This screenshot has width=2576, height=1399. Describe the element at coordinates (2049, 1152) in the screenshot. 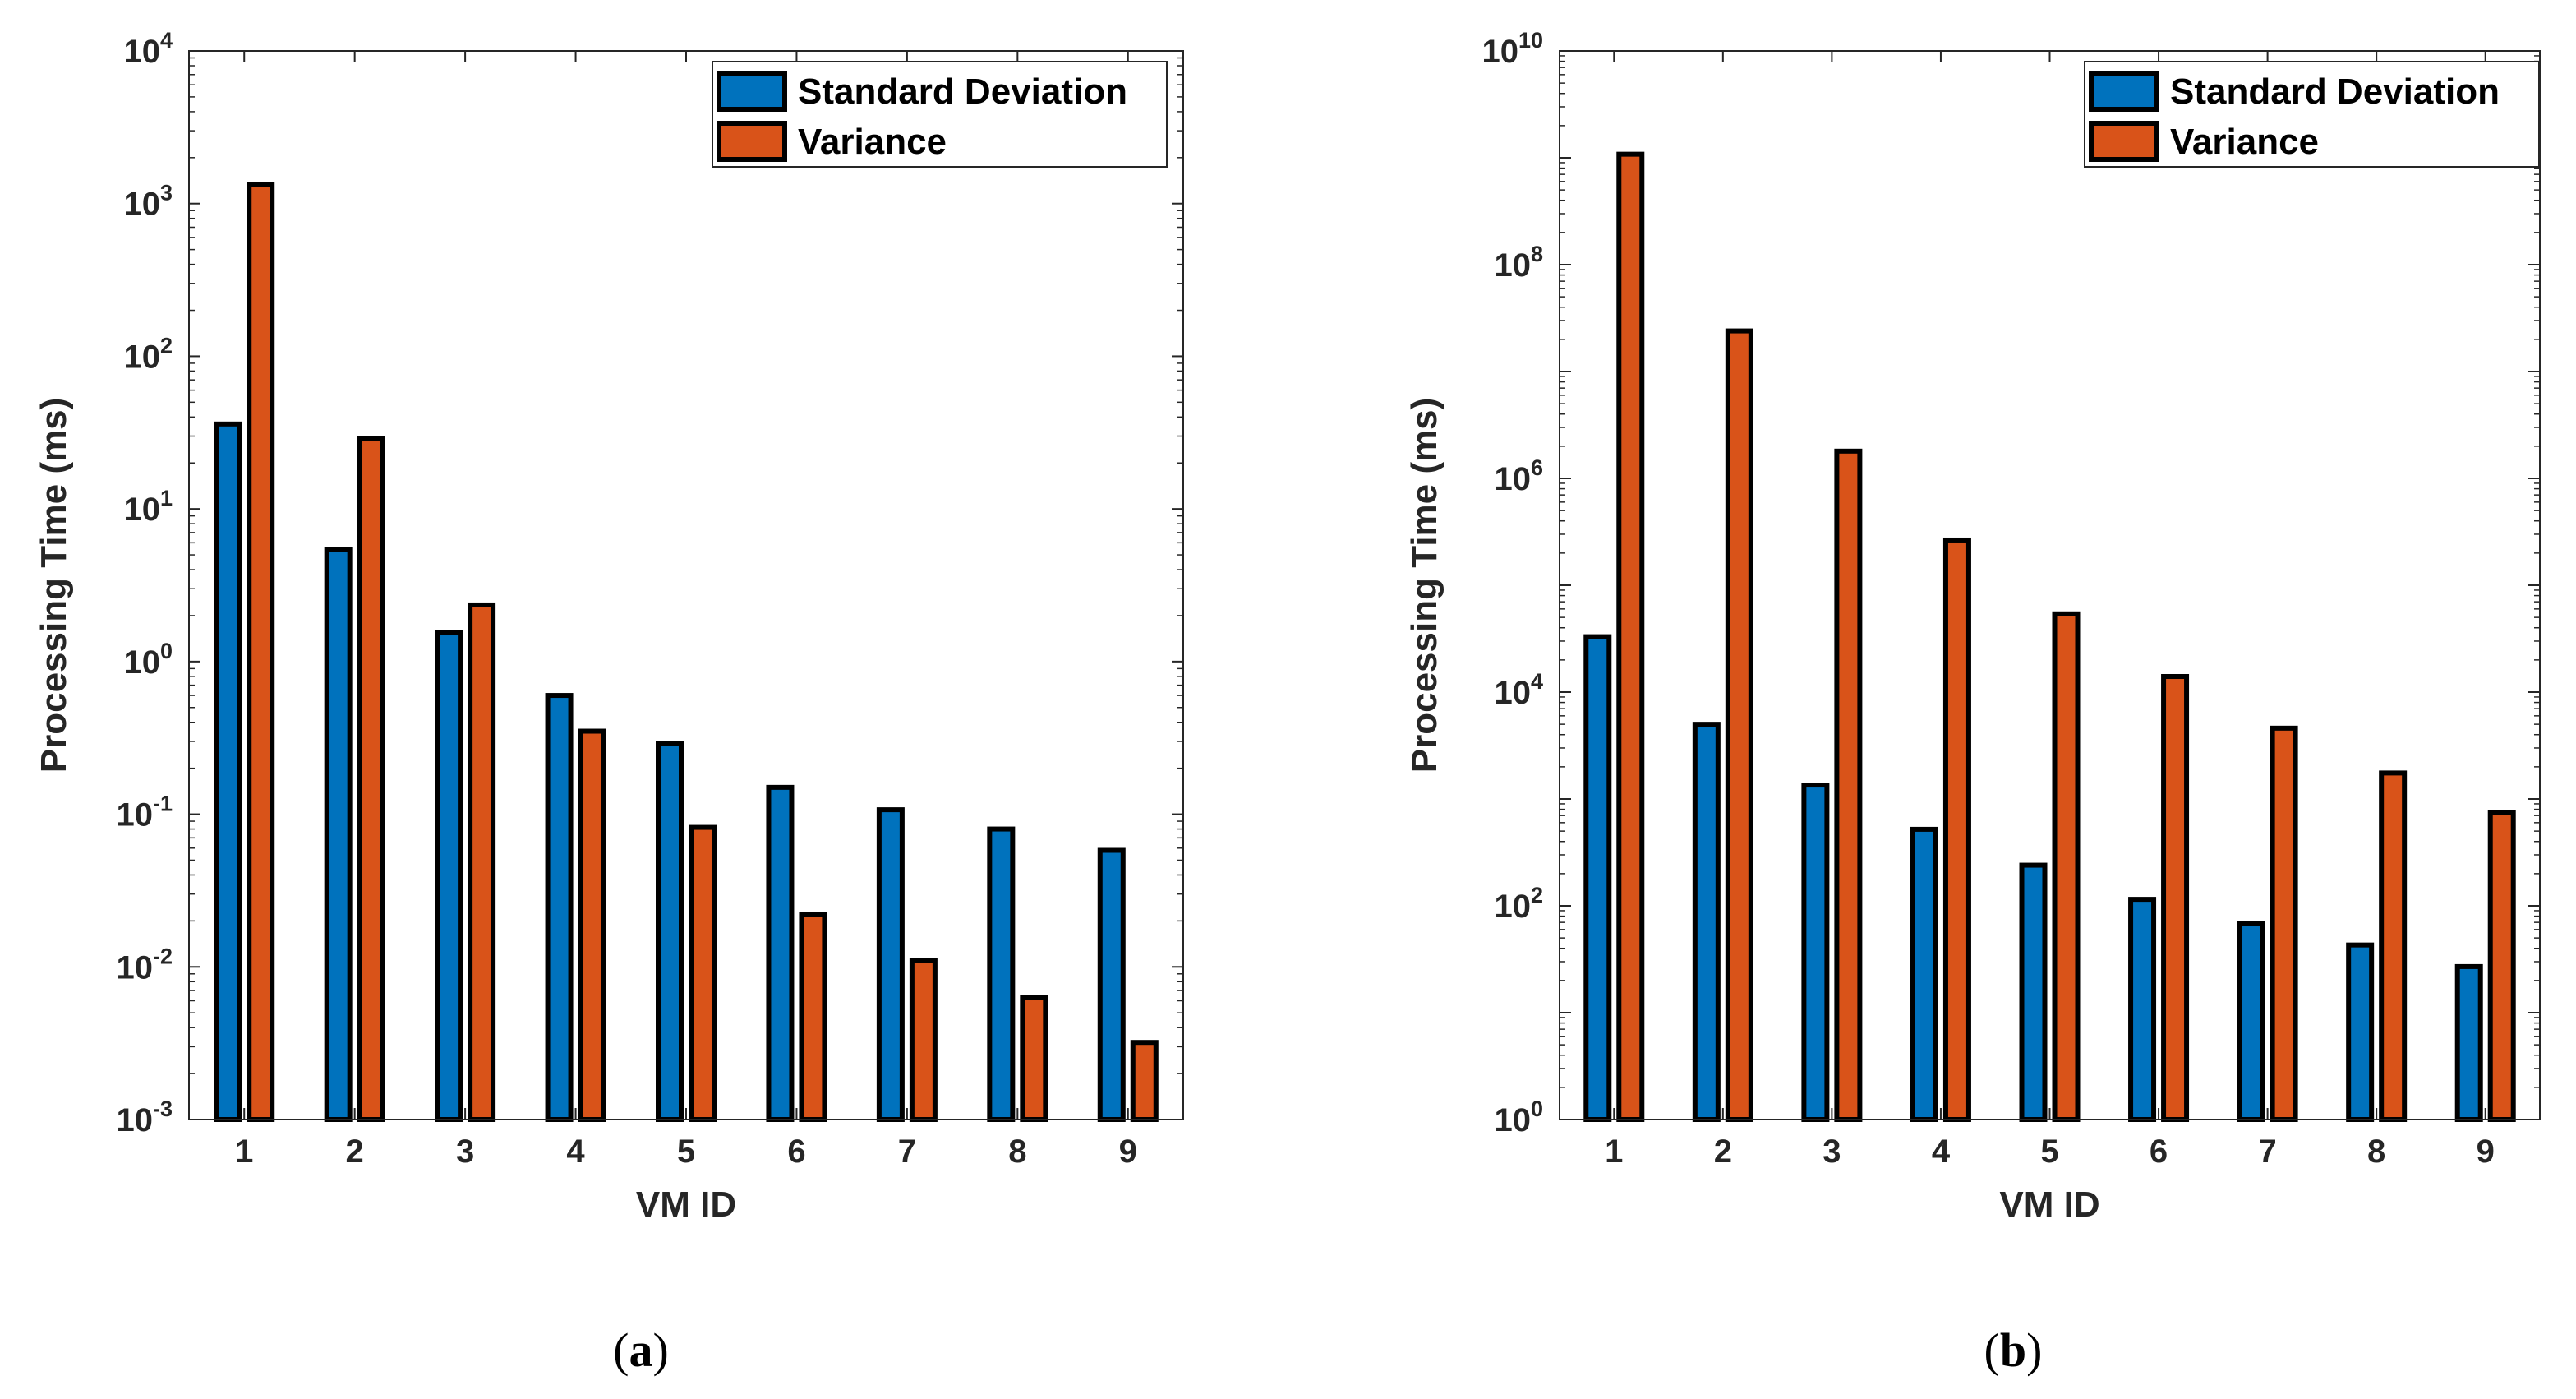

I see `x-tick-label: 5` at that location.